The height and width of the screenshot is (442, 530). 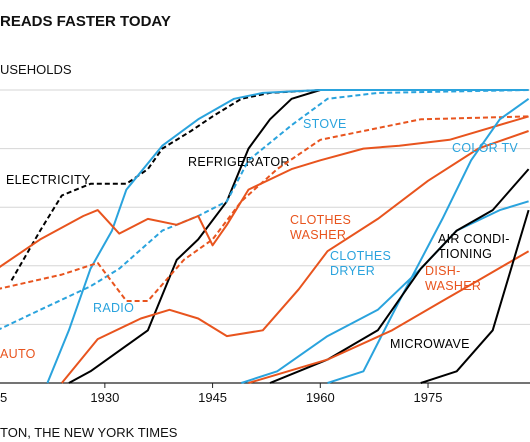 I want to click on x-tick-label: 1945, so click(x=212, y=397).